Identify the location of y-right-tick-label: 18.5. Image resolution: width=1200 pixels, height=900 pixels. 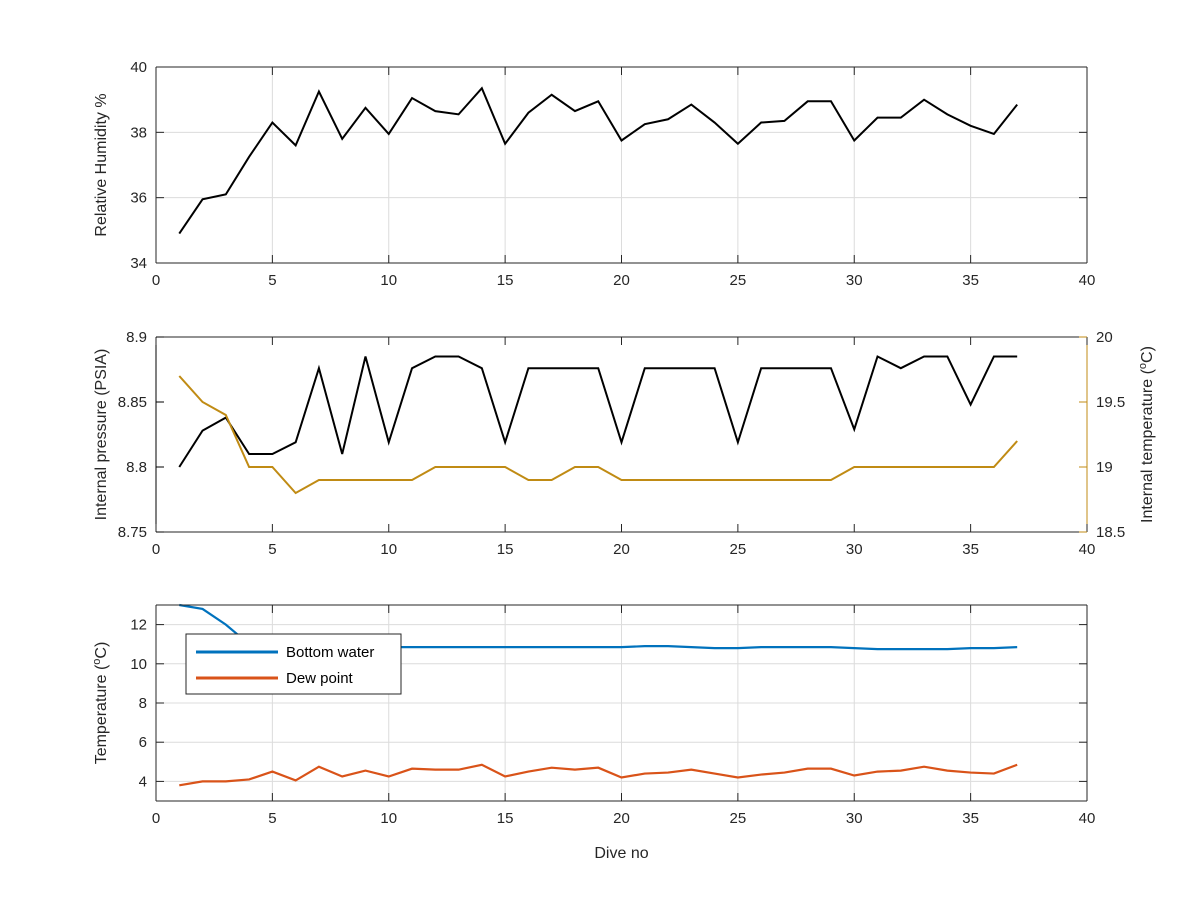
(1110, 532).